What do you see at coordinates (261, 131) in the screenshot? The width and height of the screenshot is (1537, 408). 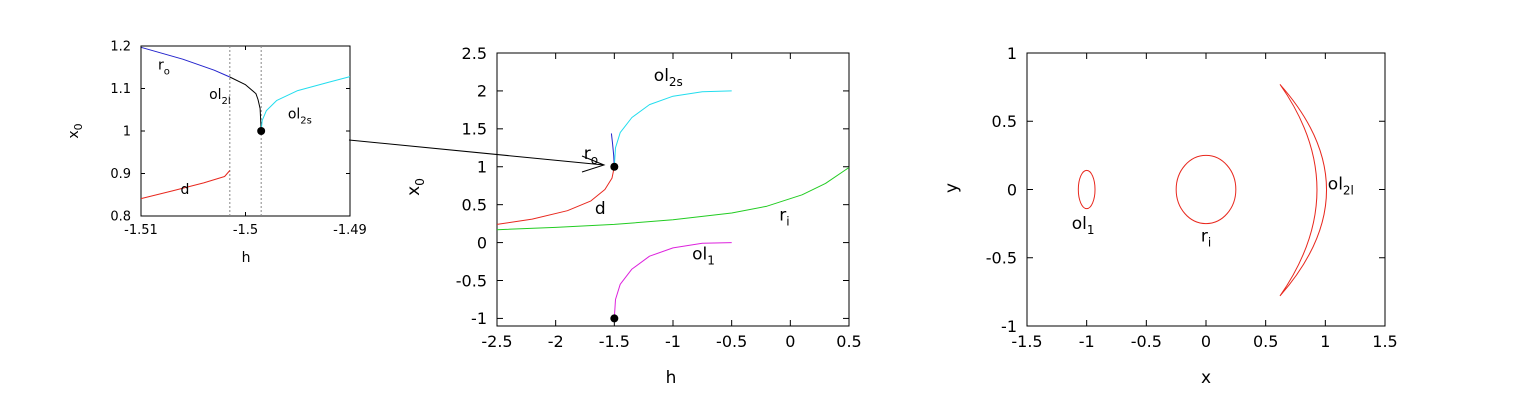 I see `inset-point-marker` at bounding box center [261, 131].